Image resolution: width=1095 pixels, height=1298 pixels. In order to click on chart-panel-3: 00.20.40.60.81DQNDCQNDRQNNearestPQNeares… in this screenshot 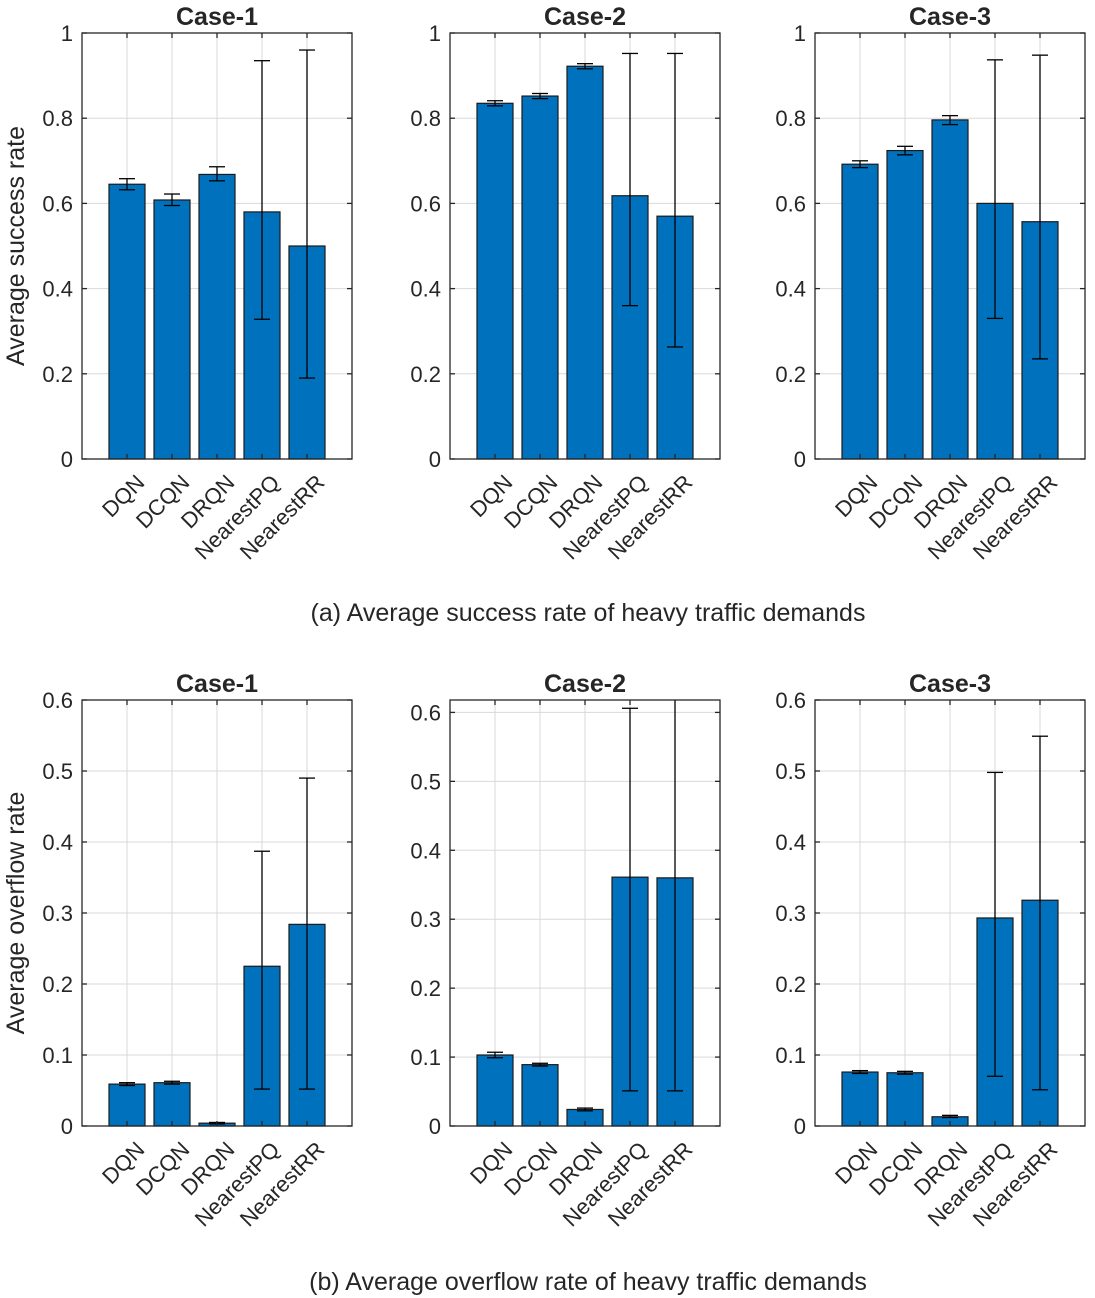, I will do `click(930, 283)`.